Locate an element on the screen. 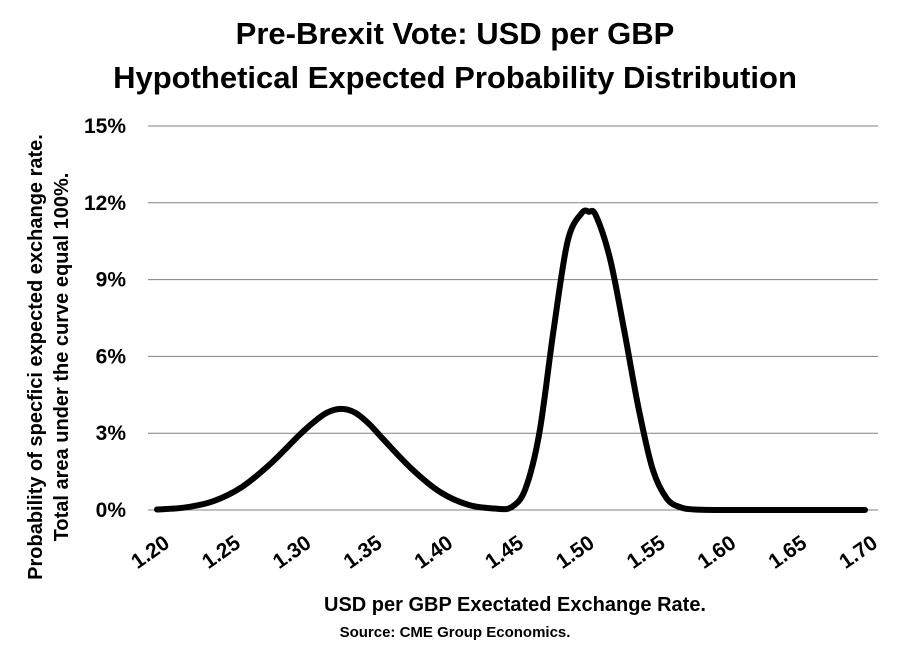  x-tick-label: 1.25 is located at coordinates (221, 552).